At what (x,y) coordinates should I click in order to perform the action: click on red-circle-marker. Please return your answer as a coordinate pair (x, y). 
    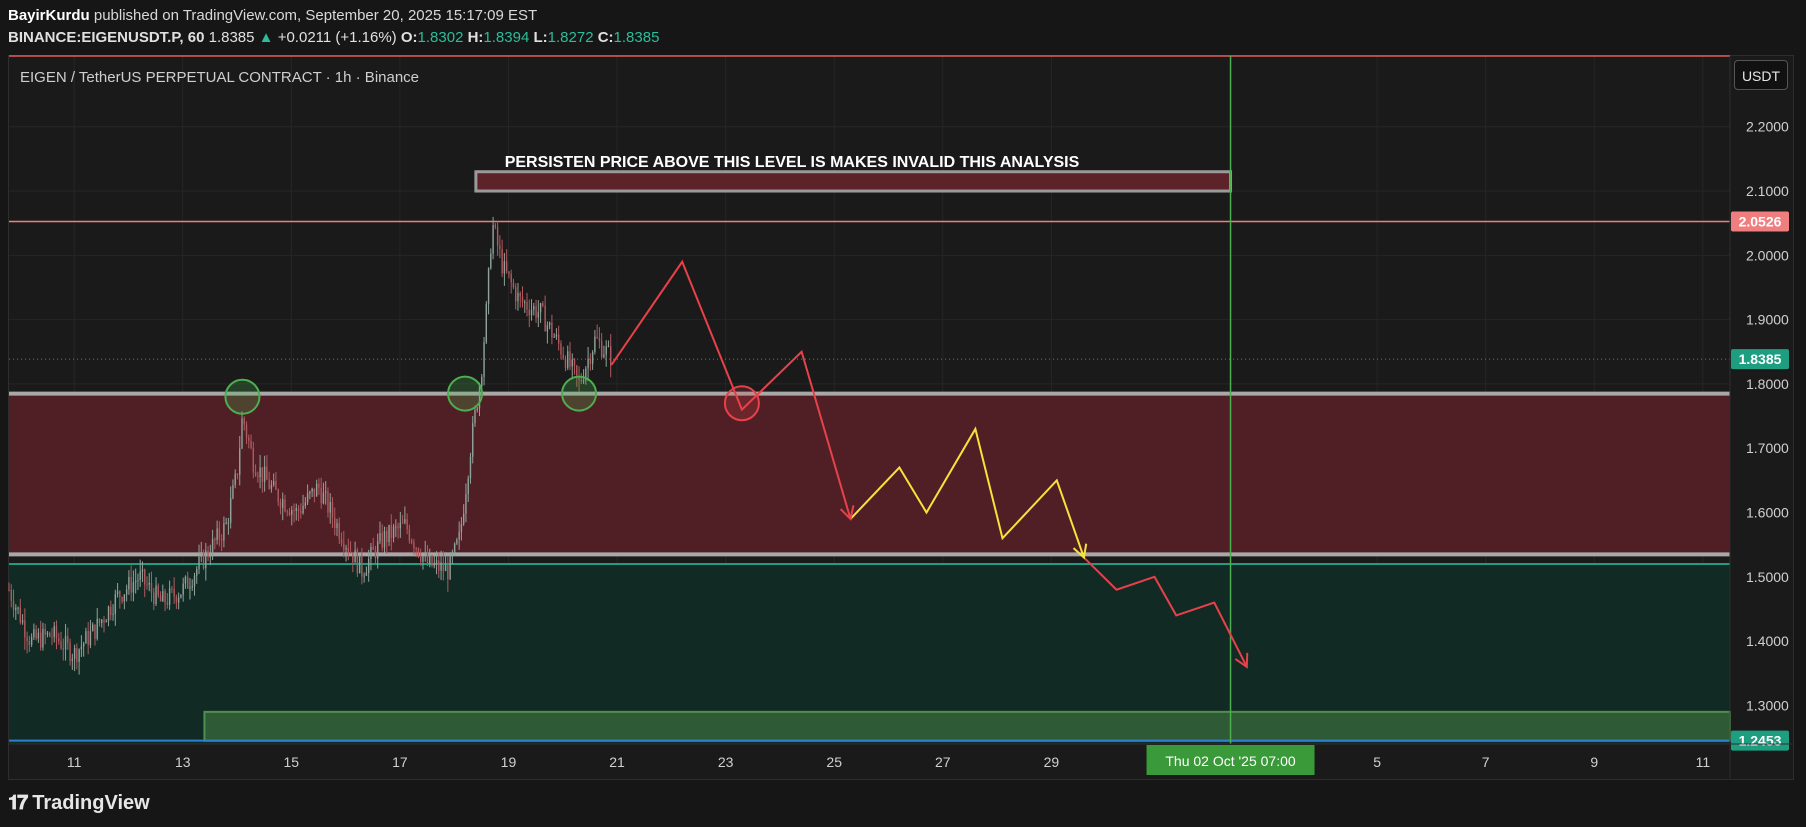
    Looking at the image, I should click on (741, 403).